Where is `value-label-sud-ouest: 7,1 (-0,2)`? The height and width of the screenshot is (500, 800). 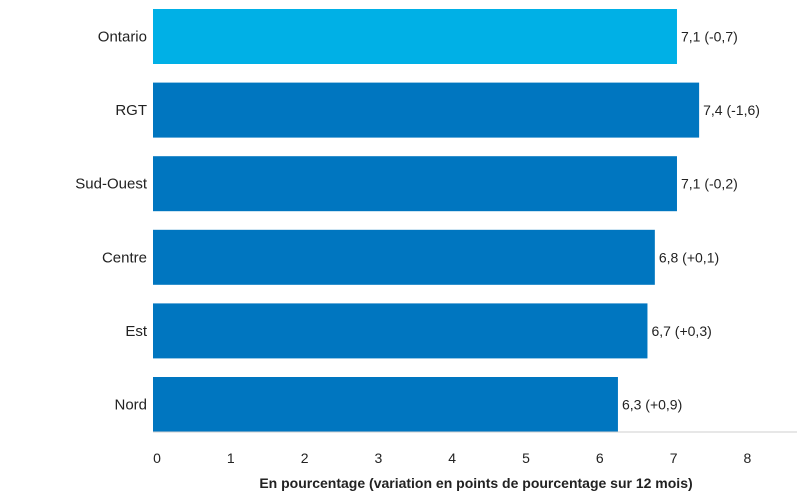 value-label-sud-ouest: 7,1 (-0,2) is located at coordinates (709, 184).